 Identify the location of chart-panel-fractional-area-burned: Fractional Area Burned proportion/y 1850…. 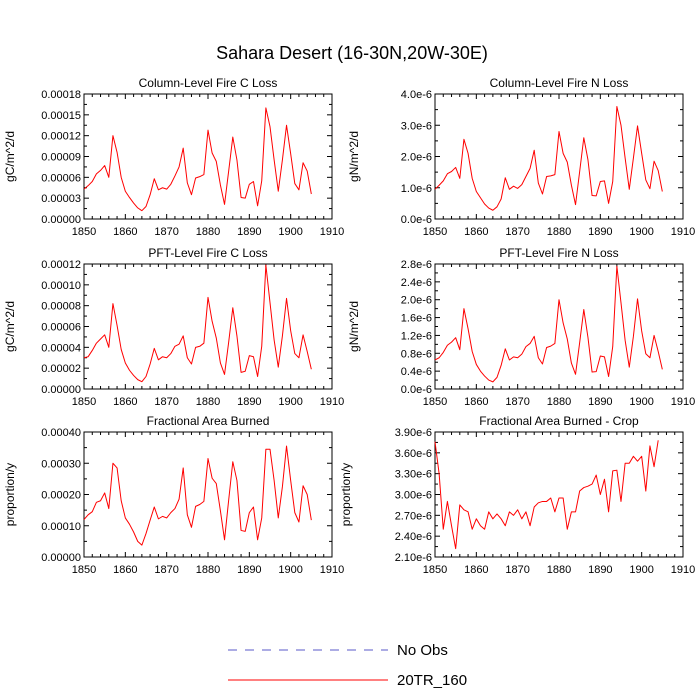
(173, 495).